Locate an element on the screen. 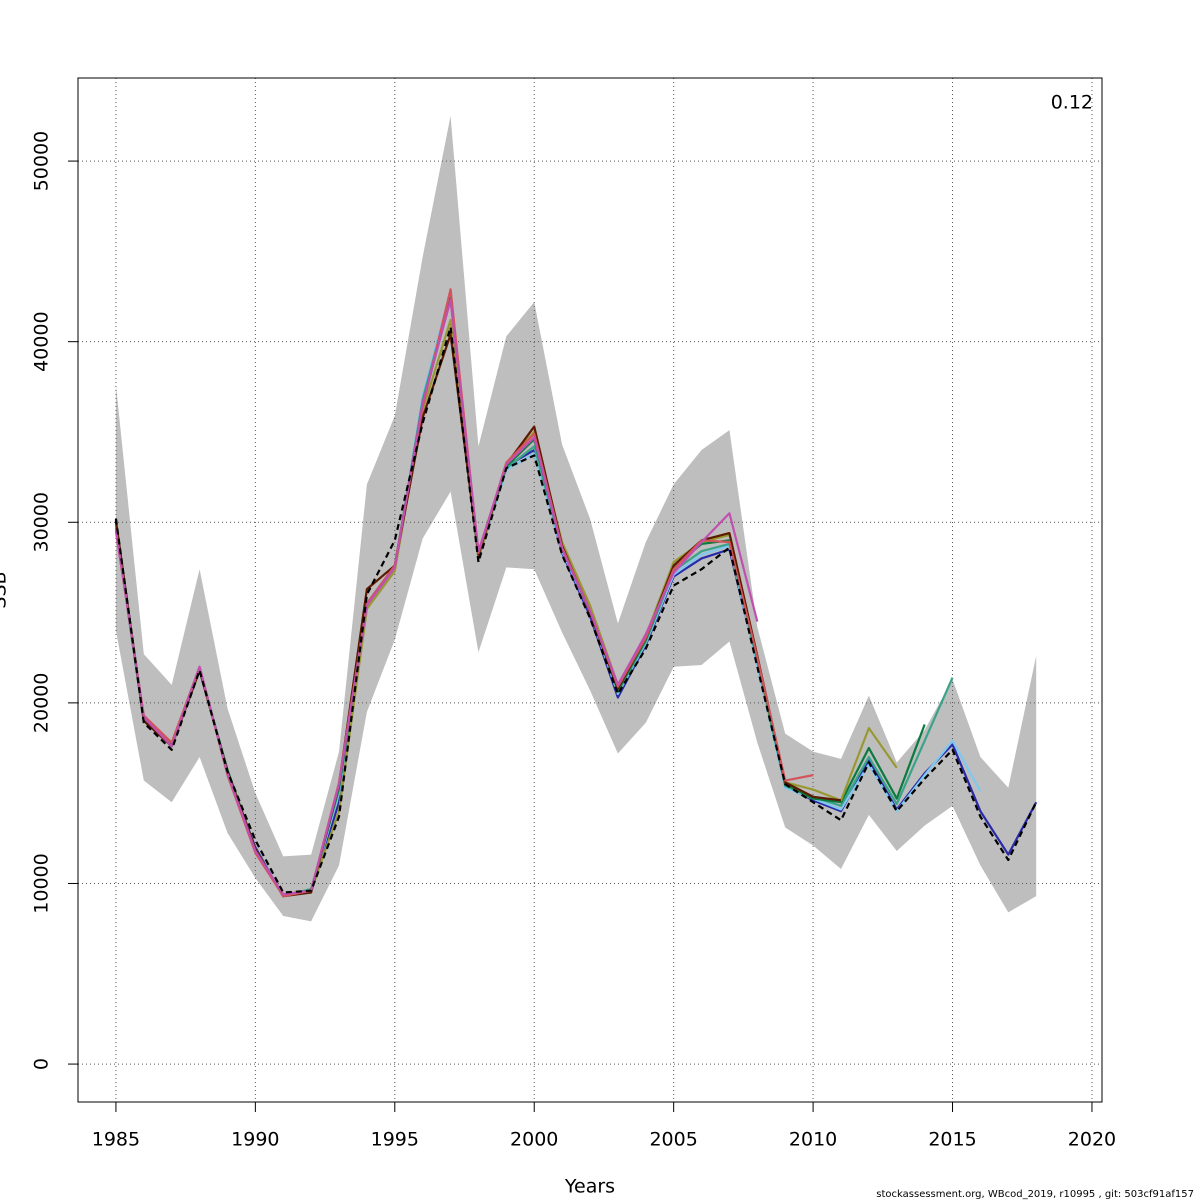  annotation: 0.12 is located at coordinates (1072, 103).